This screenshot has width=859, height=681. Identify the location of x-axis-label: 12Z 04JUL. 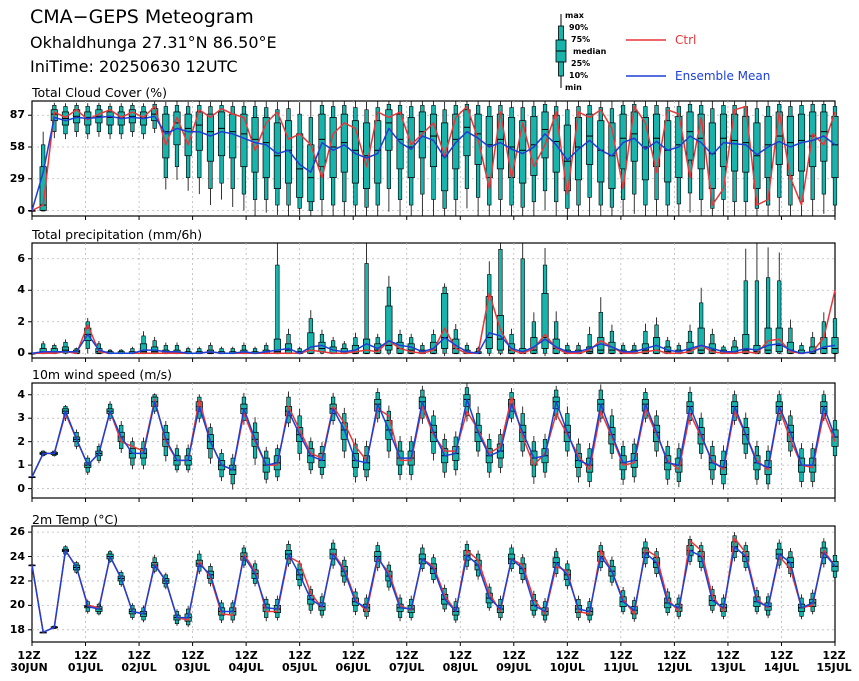
(246, 662).